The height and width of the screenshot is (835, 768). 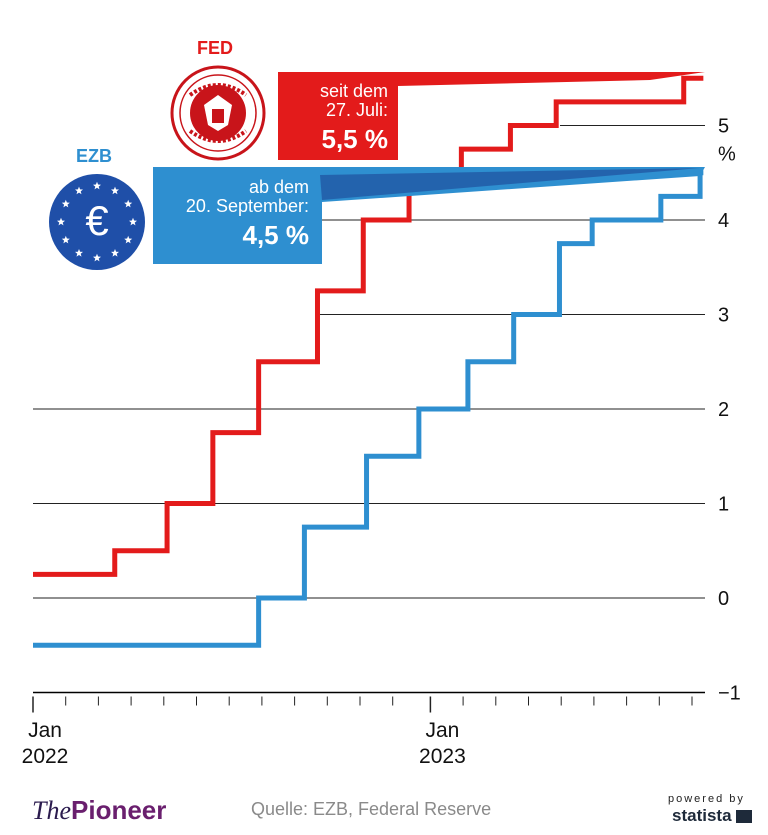 What do you see at coordinates (723, 505) in the screenshot?
I see `y-tick-label: 1` at bounding box center [723, 505].